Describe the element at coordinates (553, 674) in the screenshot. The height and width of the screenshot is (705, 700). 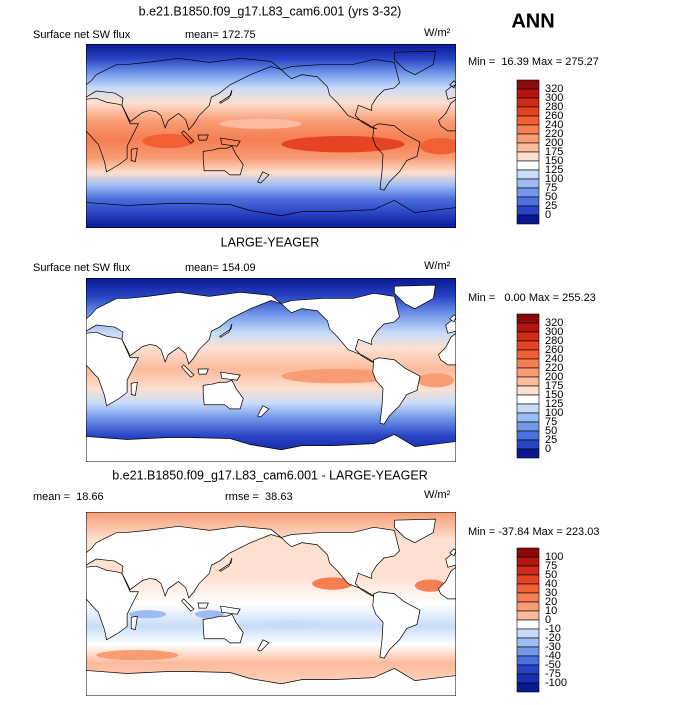
I see `colorbar-label: -75` at that location.